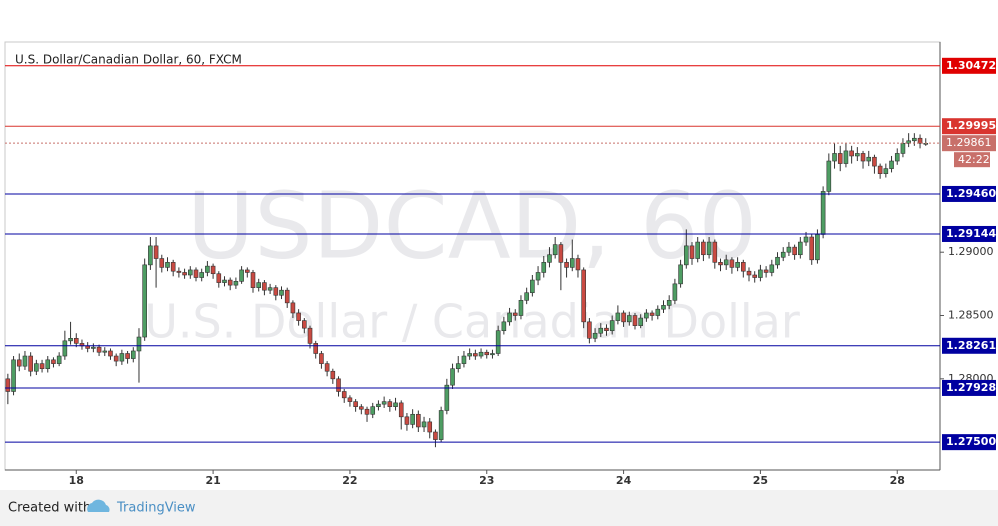 The image size is (998, 526). Describe the element at coordinates (98, 505) in the screenshot. I see `tradingview-logo` at that location.